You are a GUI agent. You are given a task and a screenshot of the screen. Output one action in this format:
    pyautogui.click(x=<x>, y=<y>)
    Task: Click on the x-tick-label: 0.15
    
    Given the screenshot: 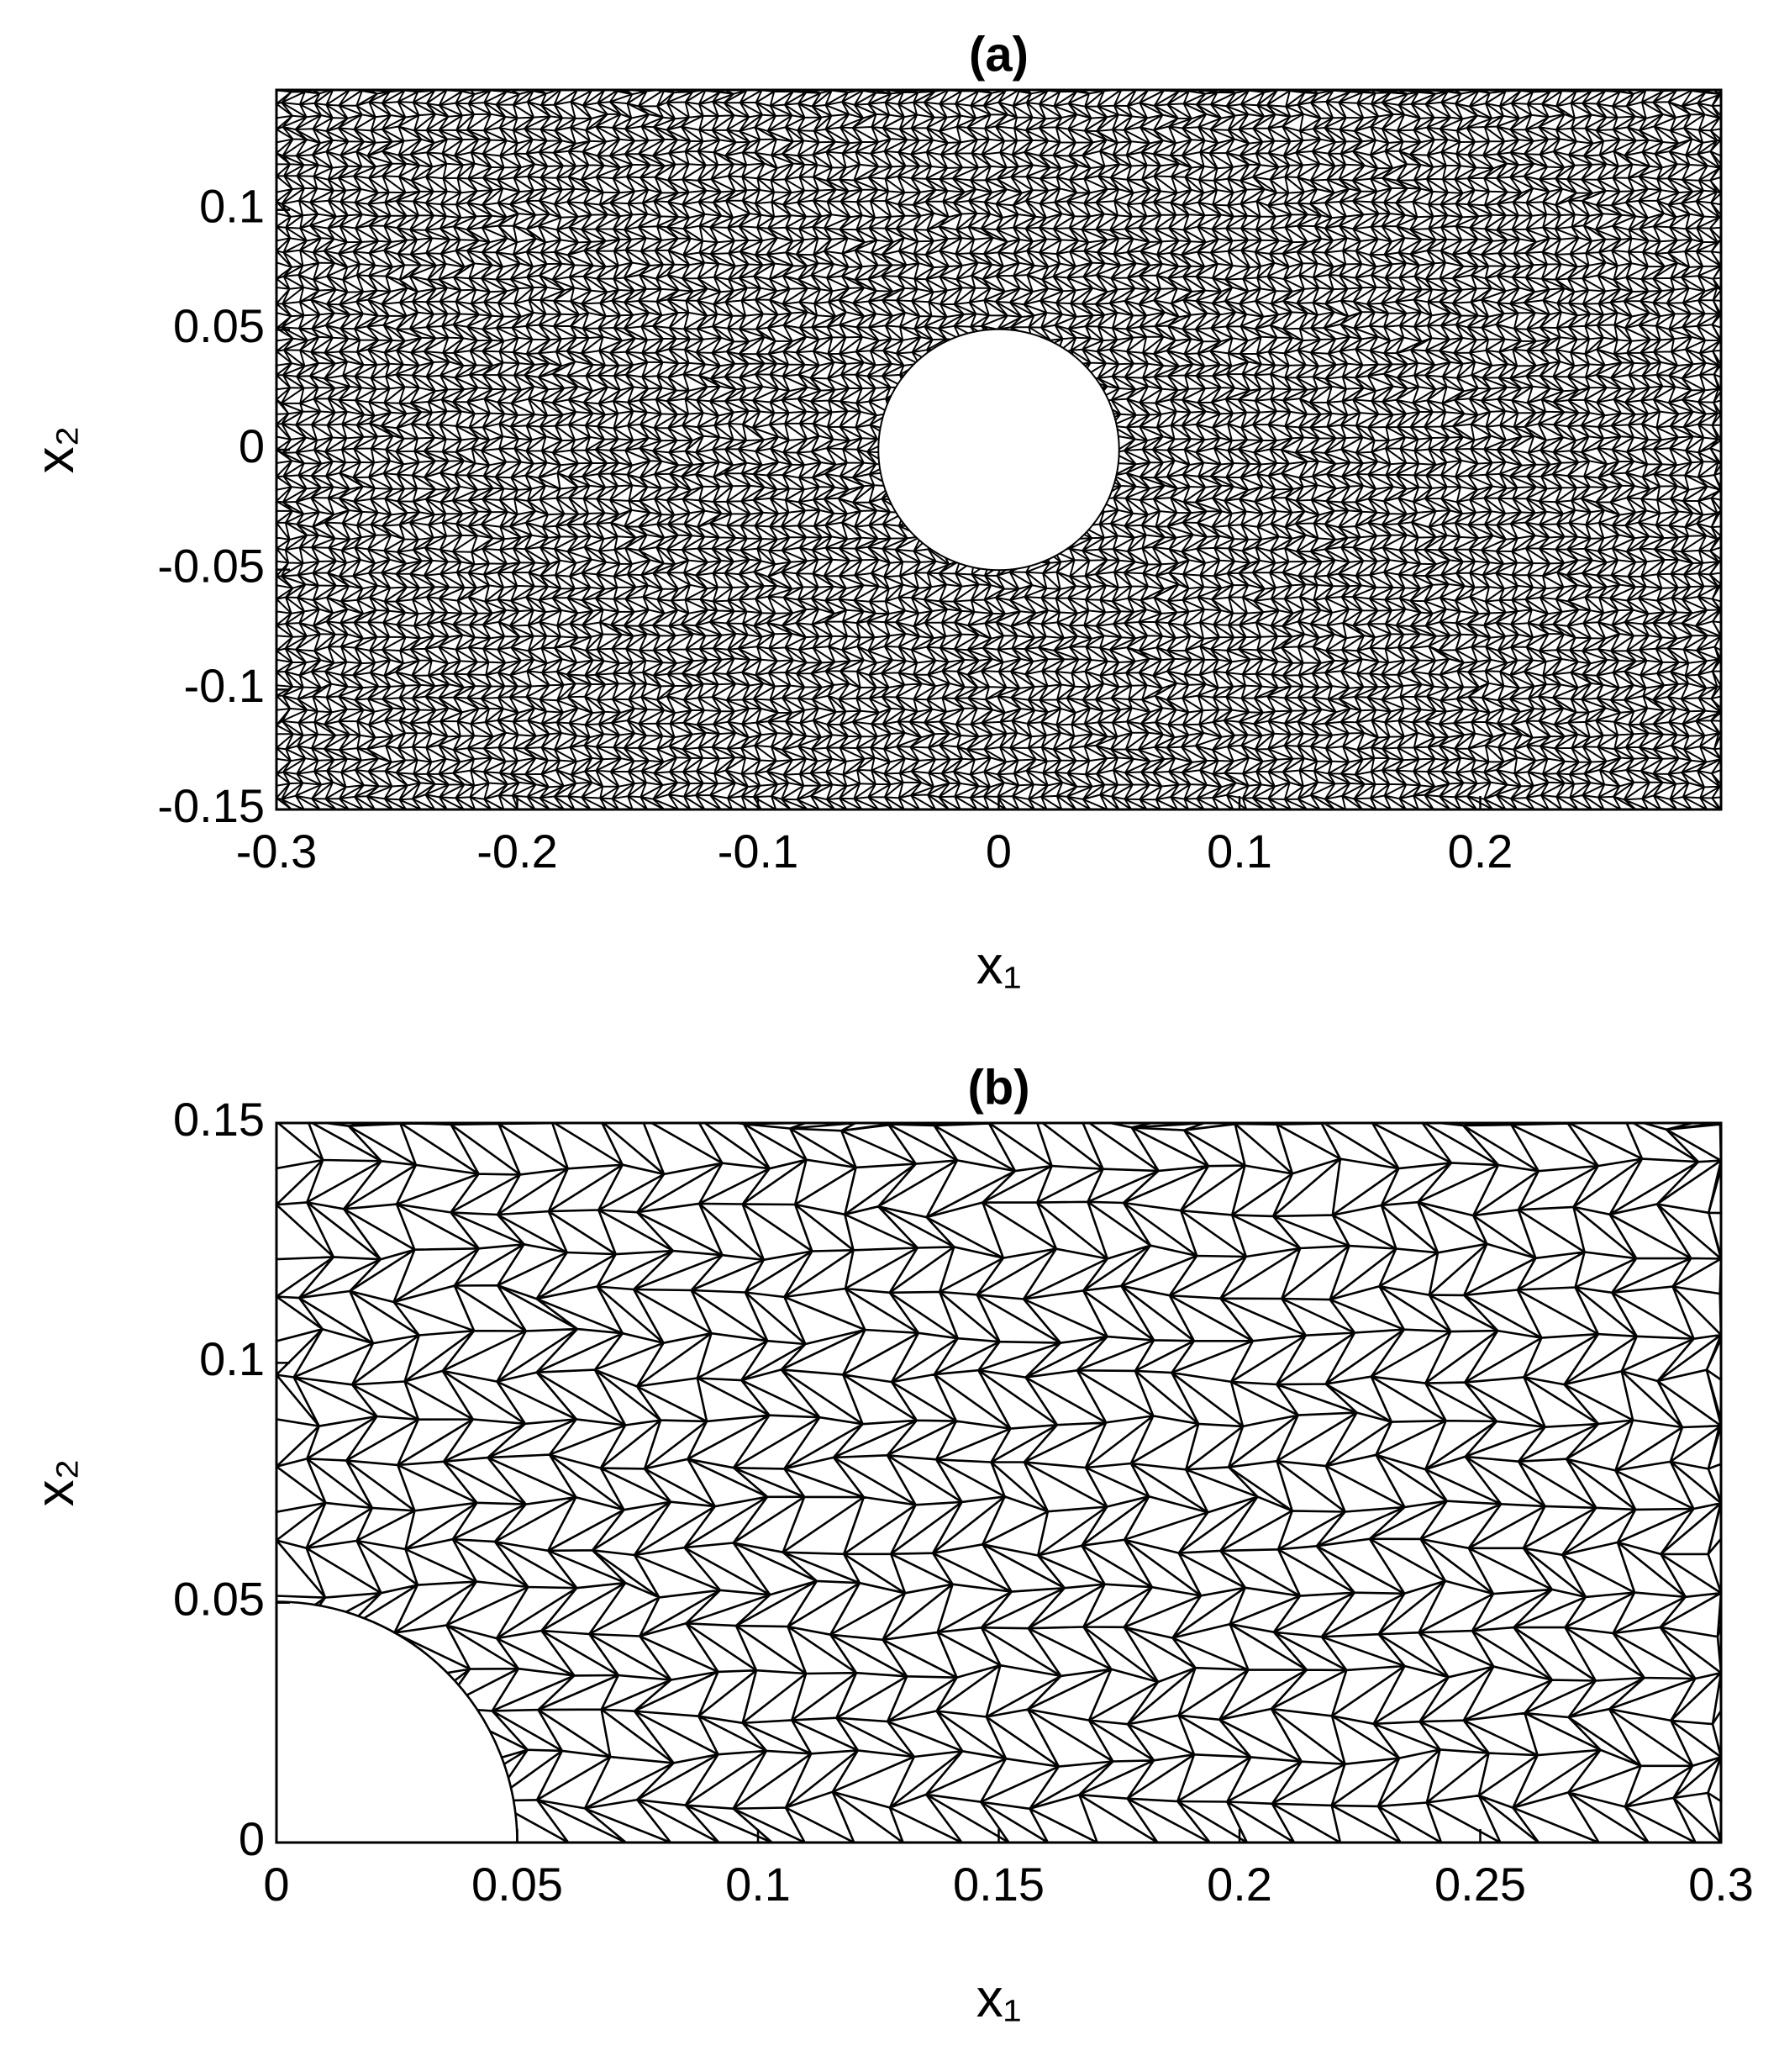 What is the action you would take?
    pyautogui.click(x=999, y=1884)
    